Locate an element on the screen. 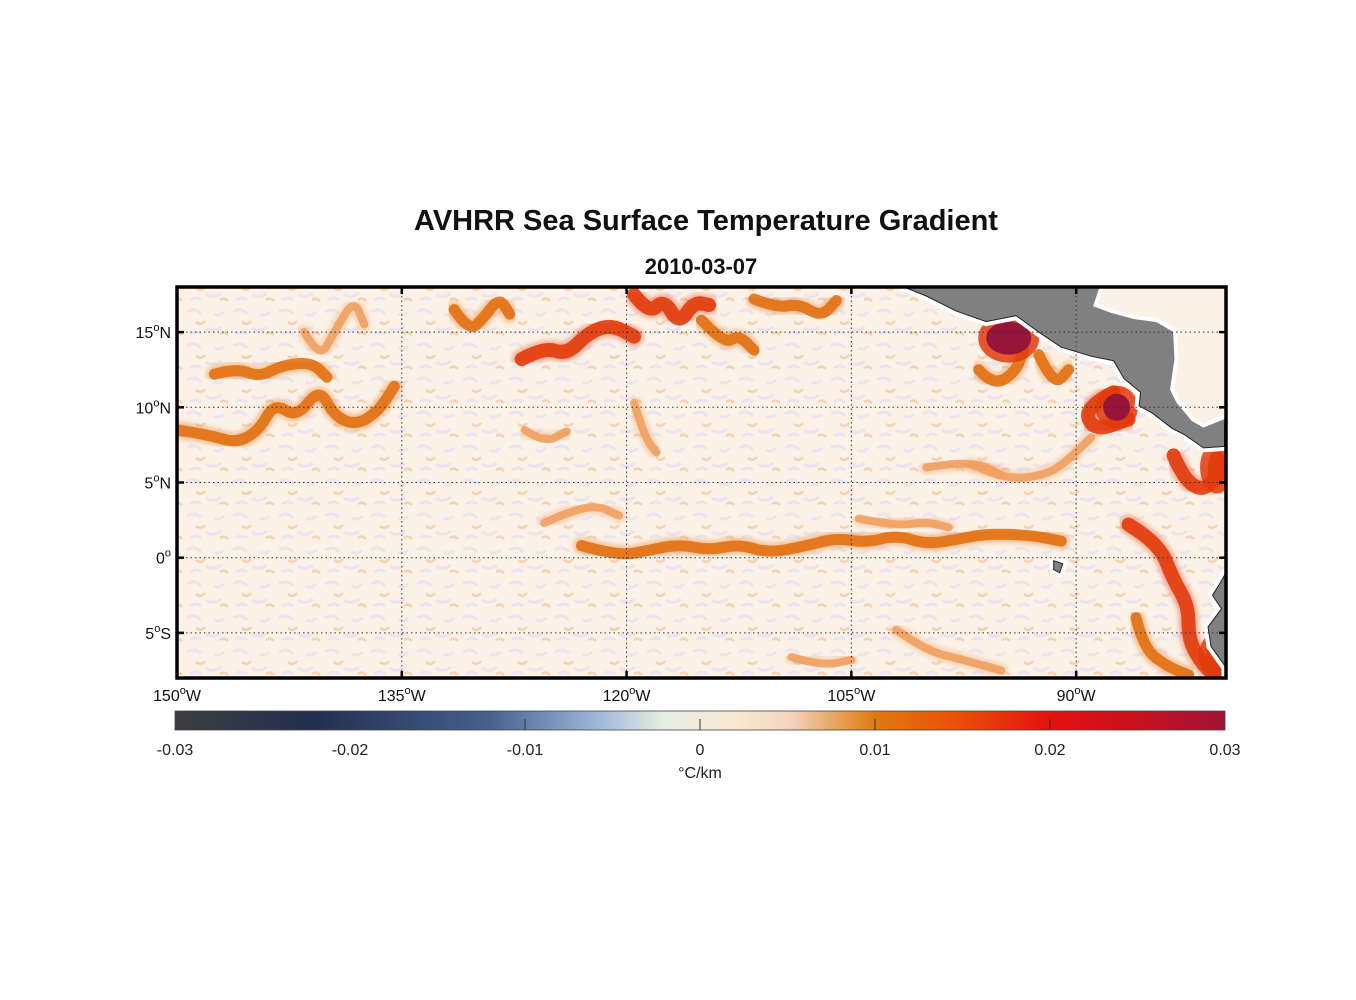  colorbar-tick-label: -0.03 is located at coordinates (175, 750).